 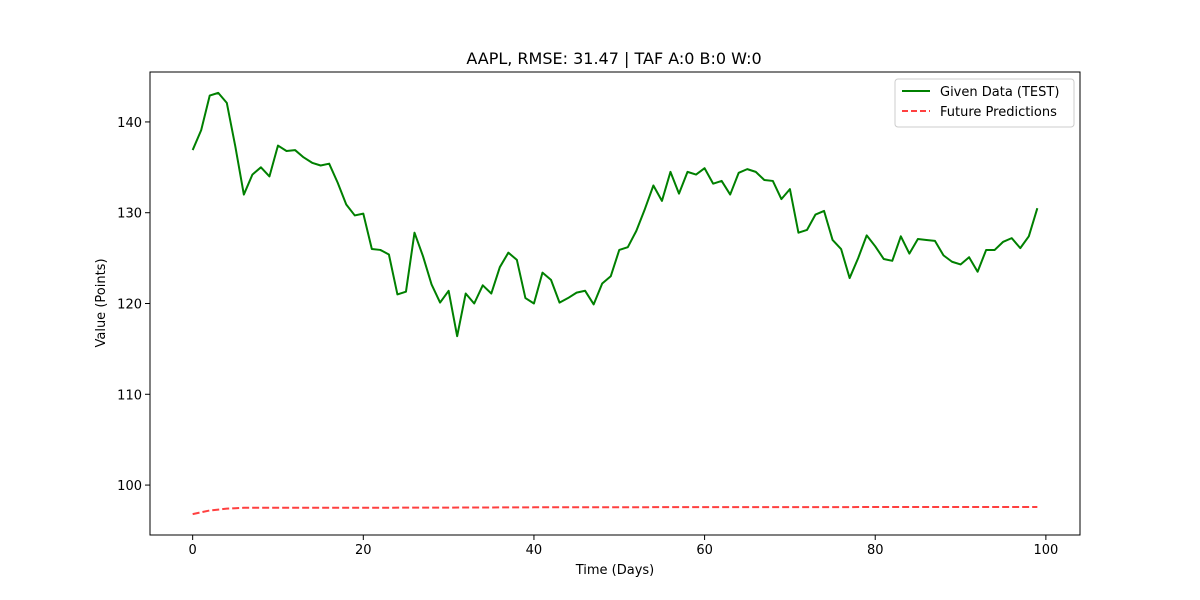 I want to click on legend: Given Data (TEST) Future Predictions, so click(x=984, y=103).